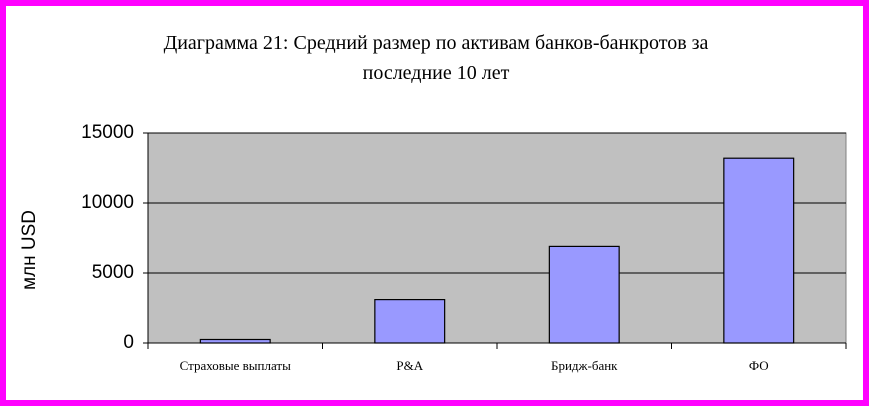 The image size is (869, 406). I want to click on y-axis-label: млн USD, so click(29, 250).